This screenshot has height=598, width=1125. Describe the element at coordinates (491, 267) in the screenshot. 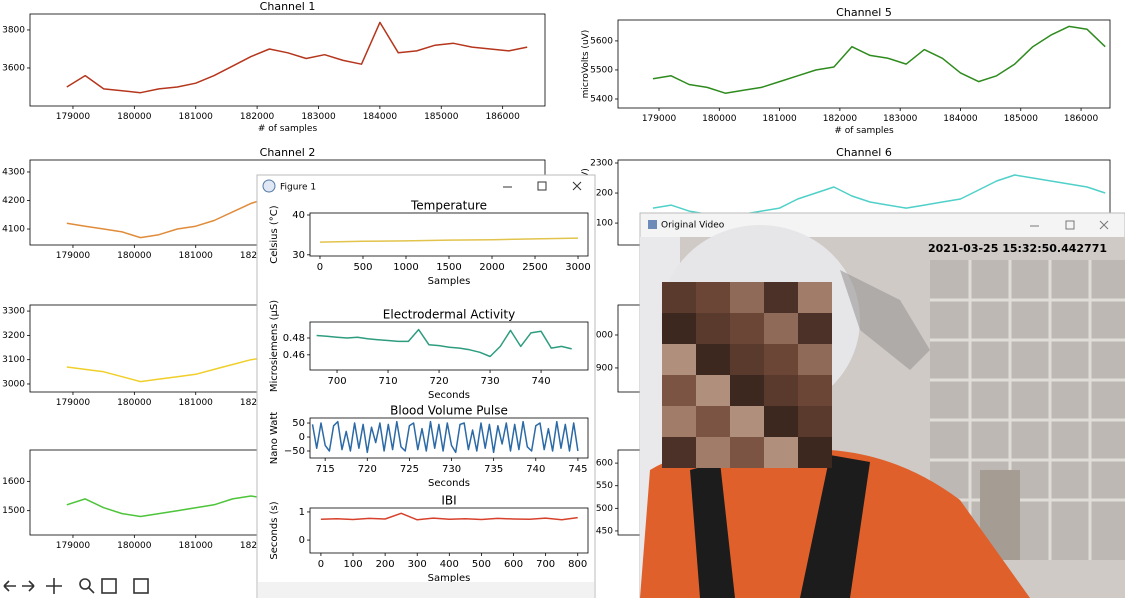

I see `x-tick-label: 2000` at that location.